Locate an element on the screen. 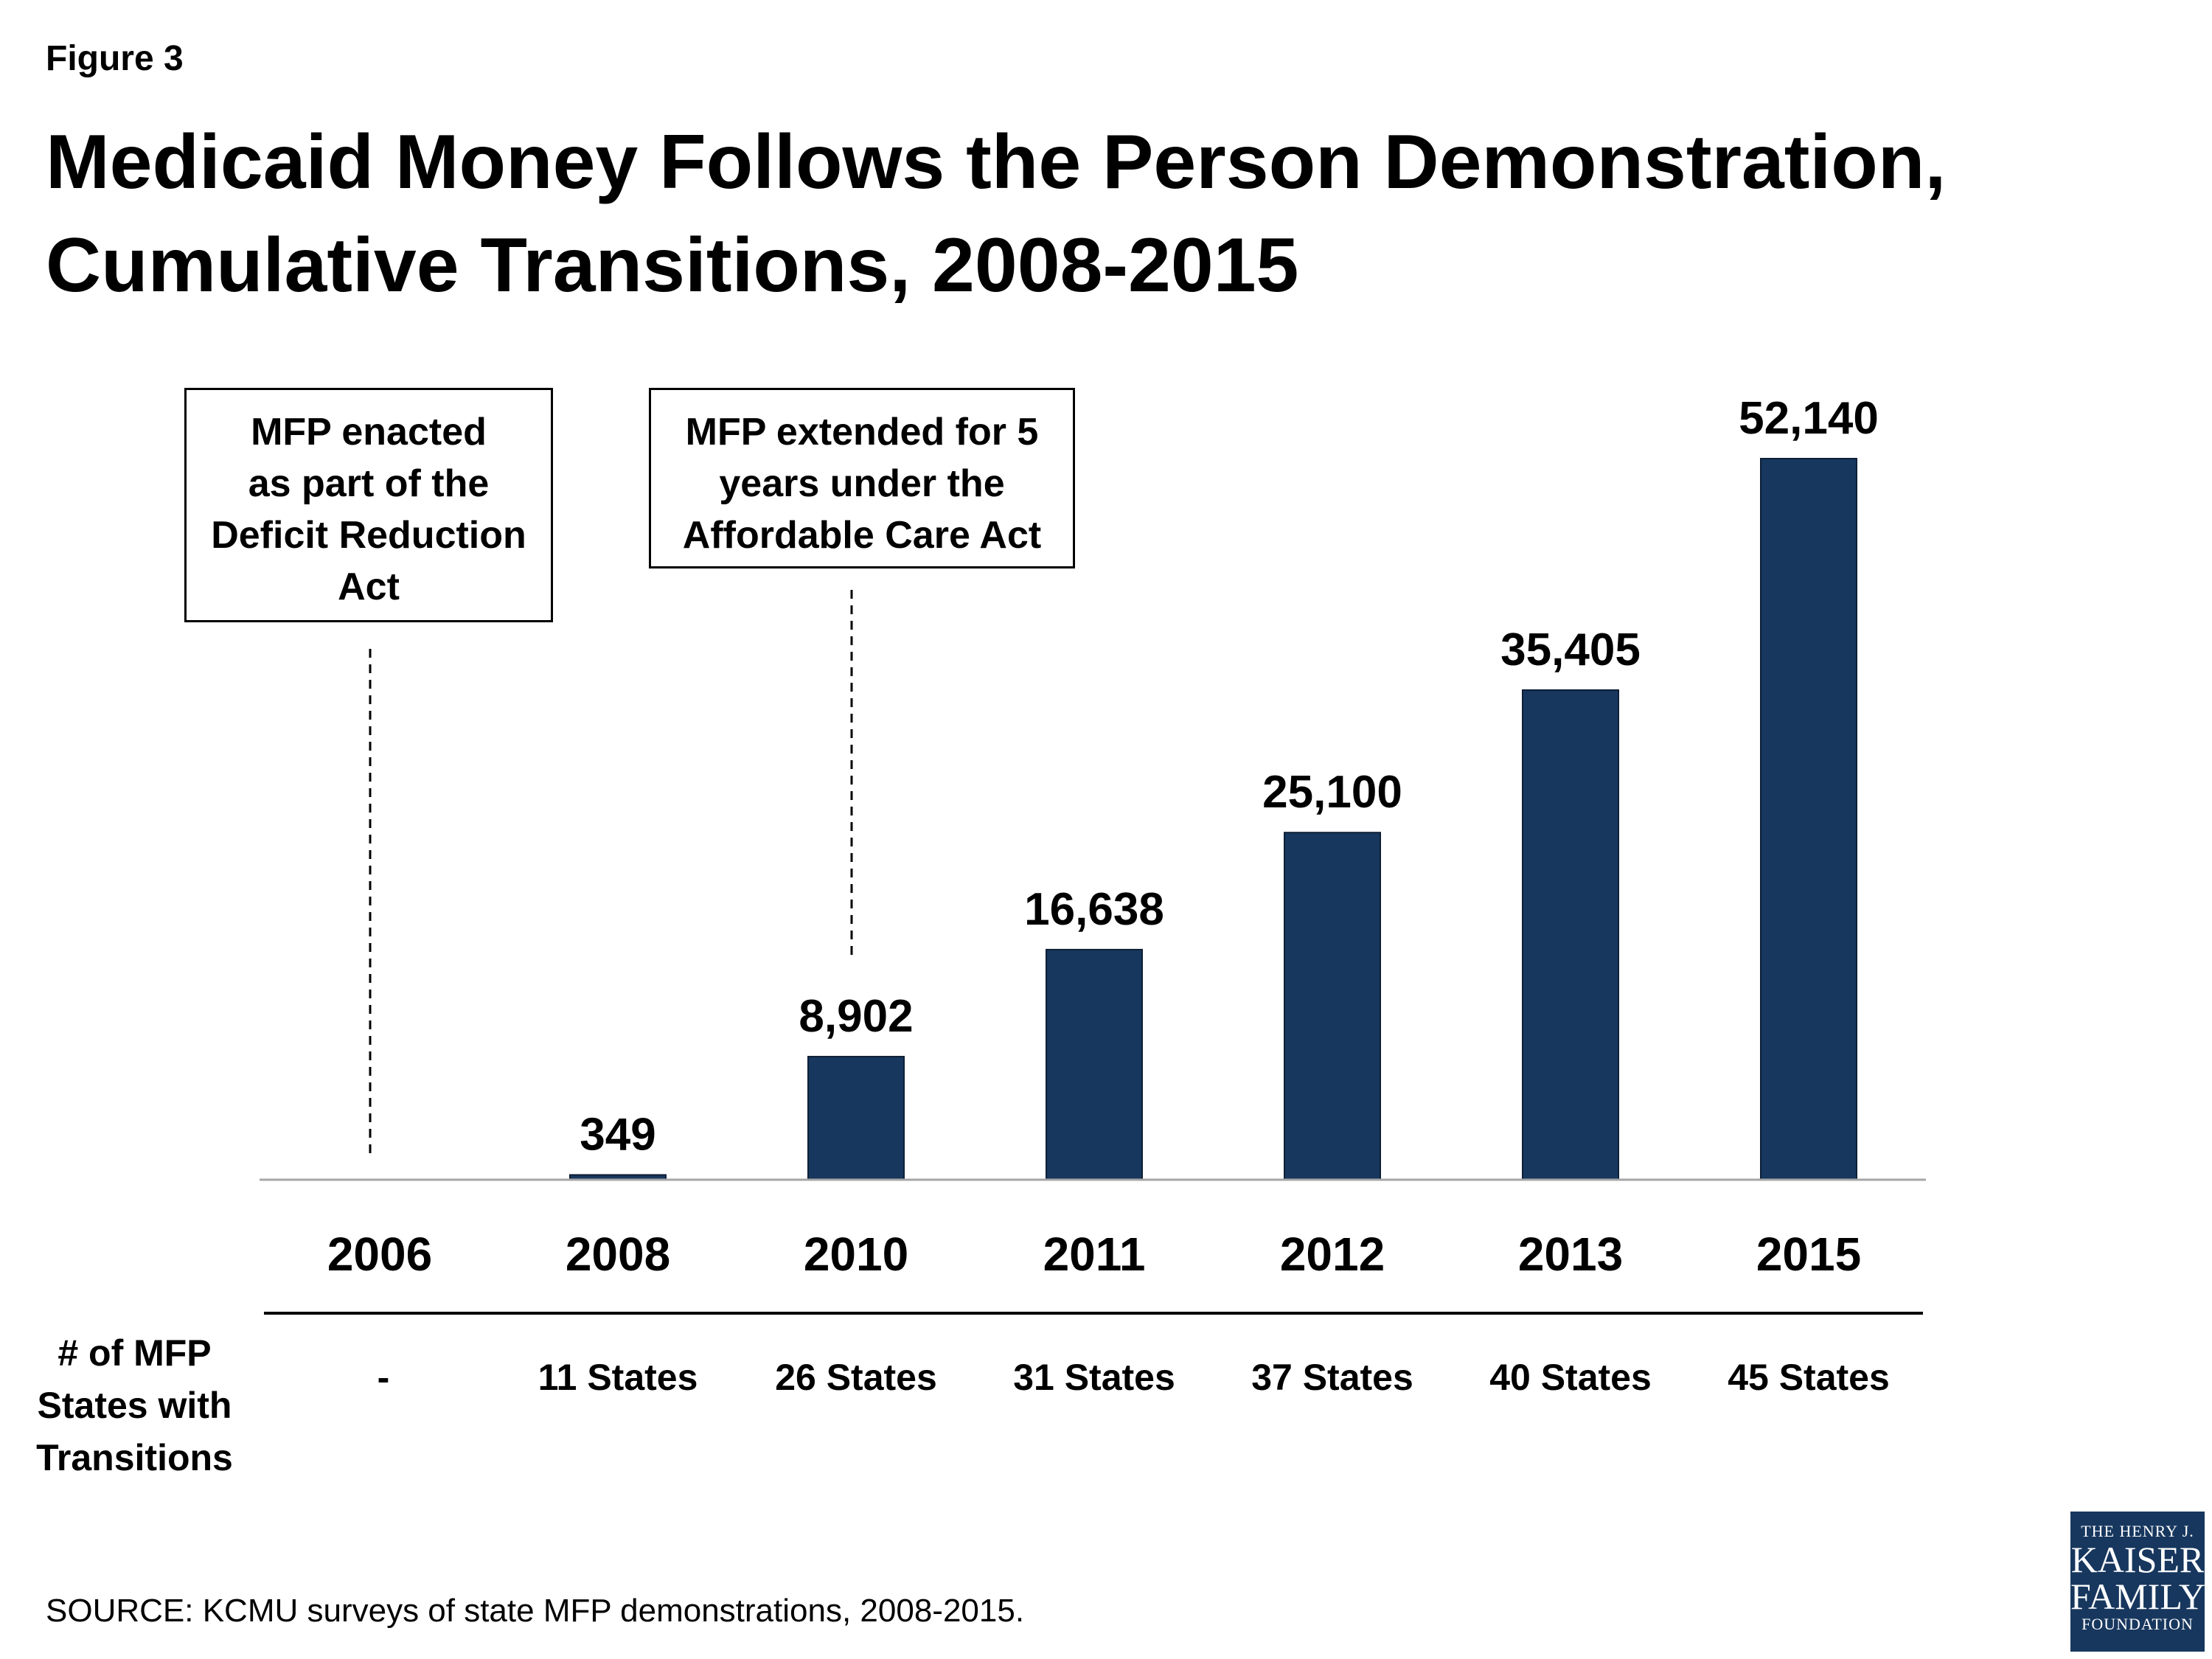 The height and width of the screenshot is (1659, 2212). data-label-2011: 16,638 is located at coordinates (1094, 909).